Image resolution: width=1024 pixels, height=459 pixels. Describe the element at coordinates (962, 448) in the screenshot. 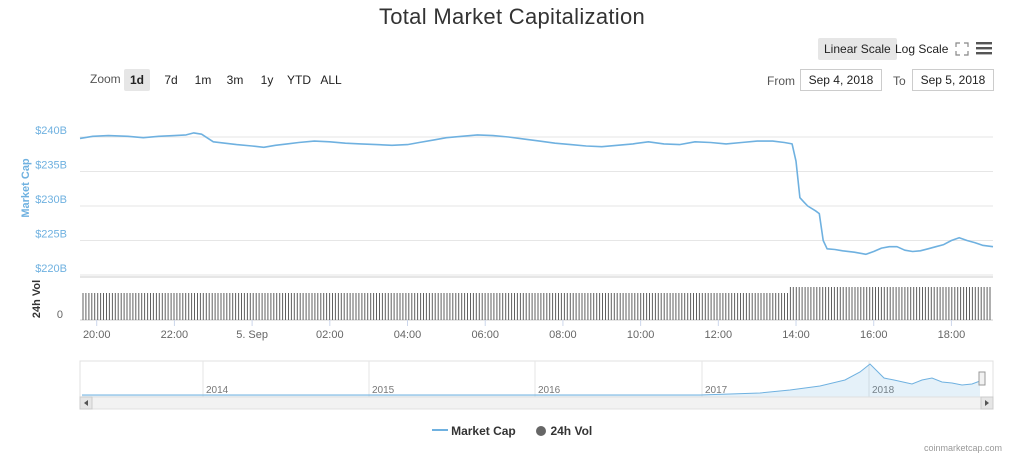

I see `credits-link: coinmarketcap.com` at that location.